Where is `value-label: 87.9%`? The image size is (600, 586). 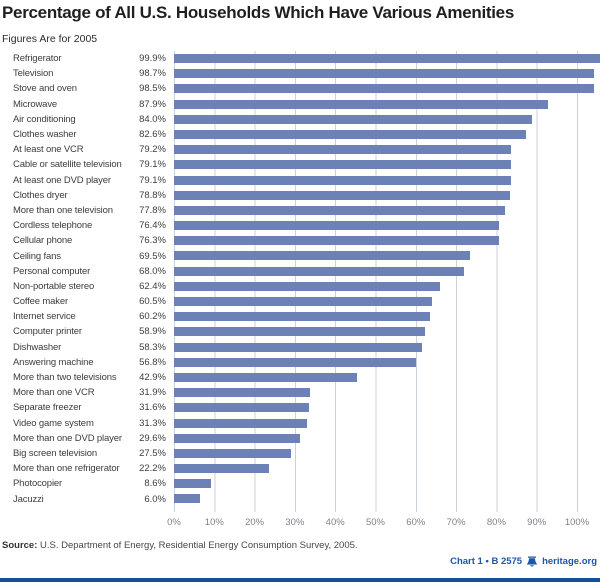 value-label: 87.9% is located at coordinates (152, 104).